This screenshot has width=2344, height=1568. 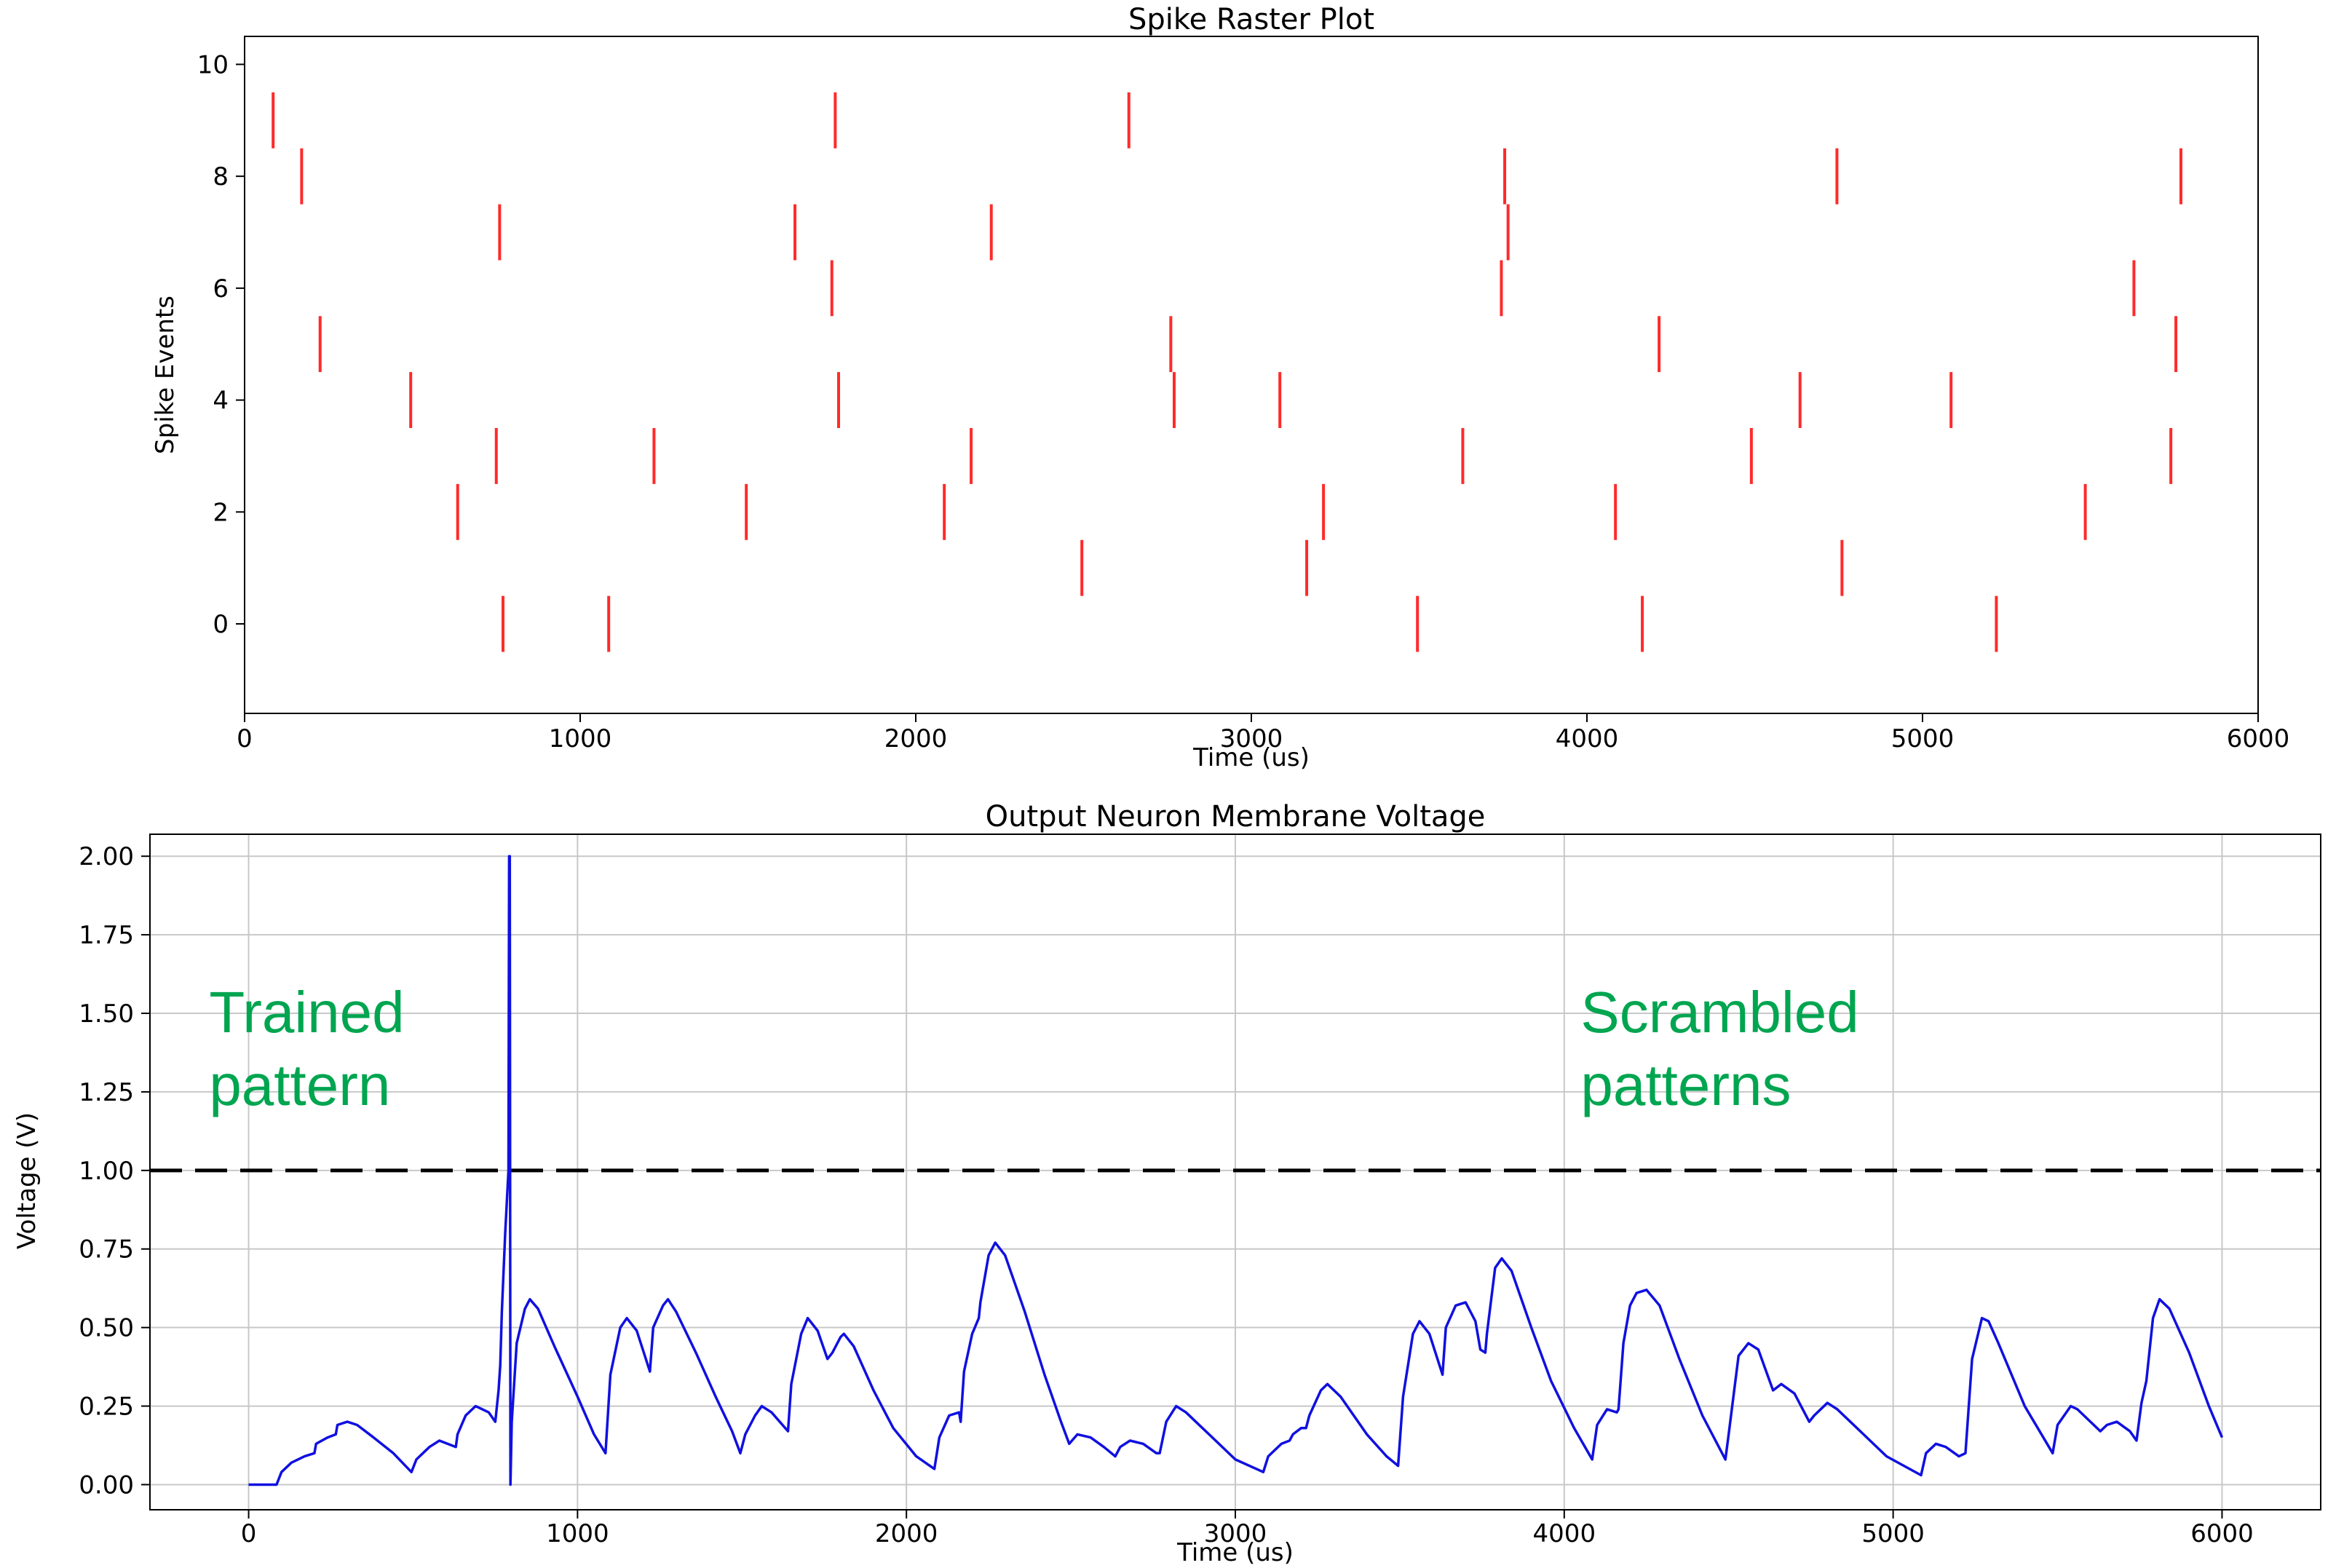 What do you see at coordinates (1923, 739) in the screenshot?
I see `raster-x-tick-label: 5000` at bounding box center [1923, 739].